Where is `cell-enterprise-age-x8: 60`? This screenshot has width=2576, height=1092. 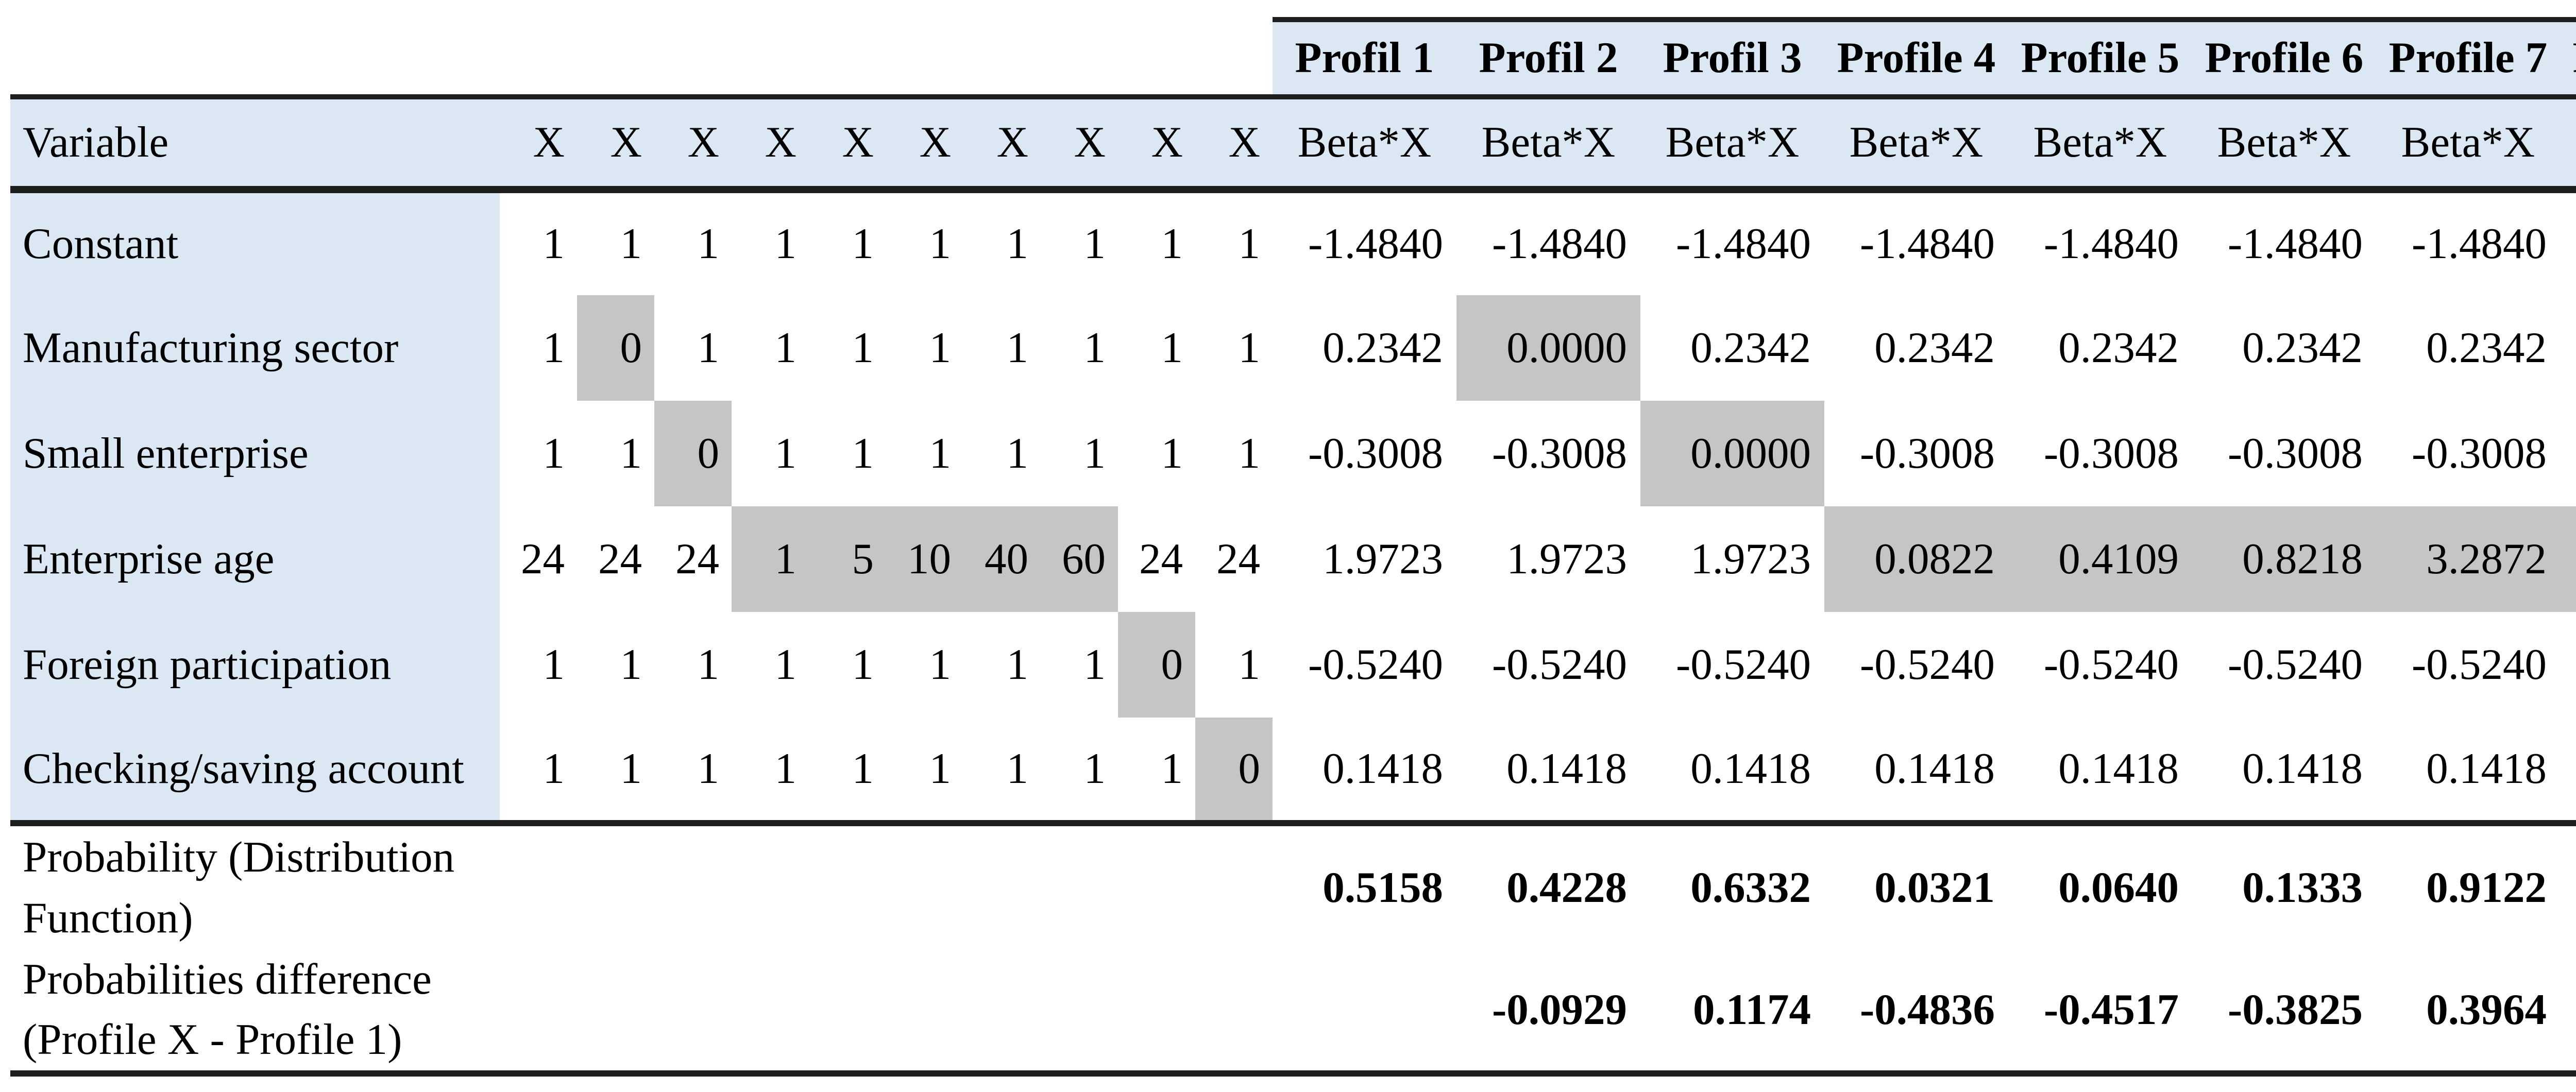
cell-enterprise-age-x8: 60 is located at coordinates (1079, 559).